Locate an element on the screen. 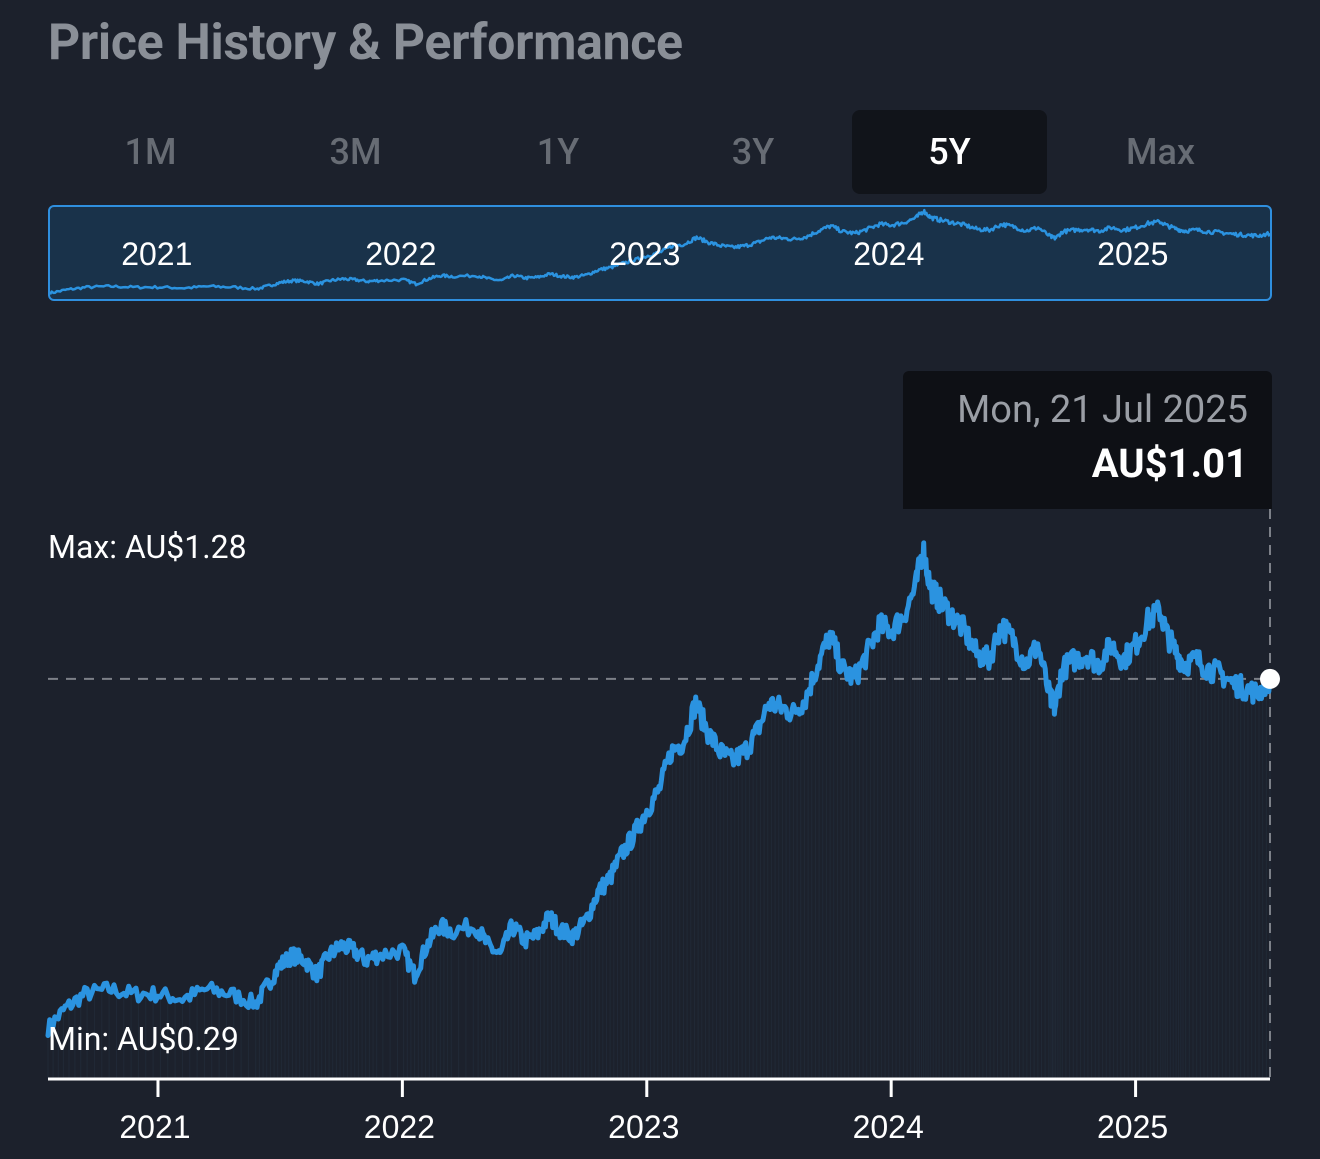  current-point is located at coordinates (1270, 678).